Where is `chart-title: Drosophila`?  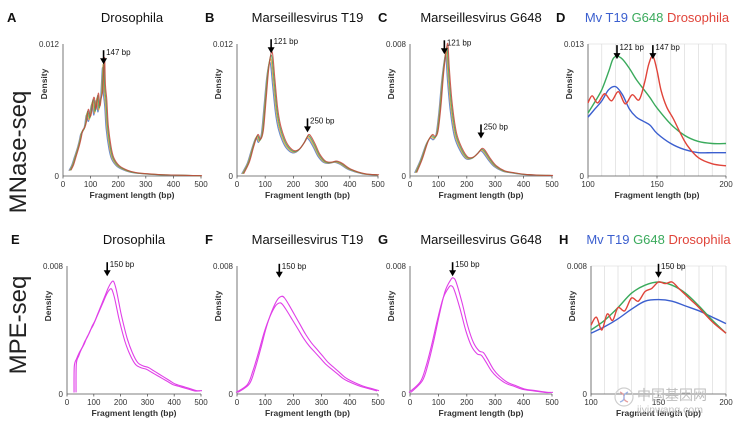
chart-title: Drosophila is located at coordinates (132, 17).